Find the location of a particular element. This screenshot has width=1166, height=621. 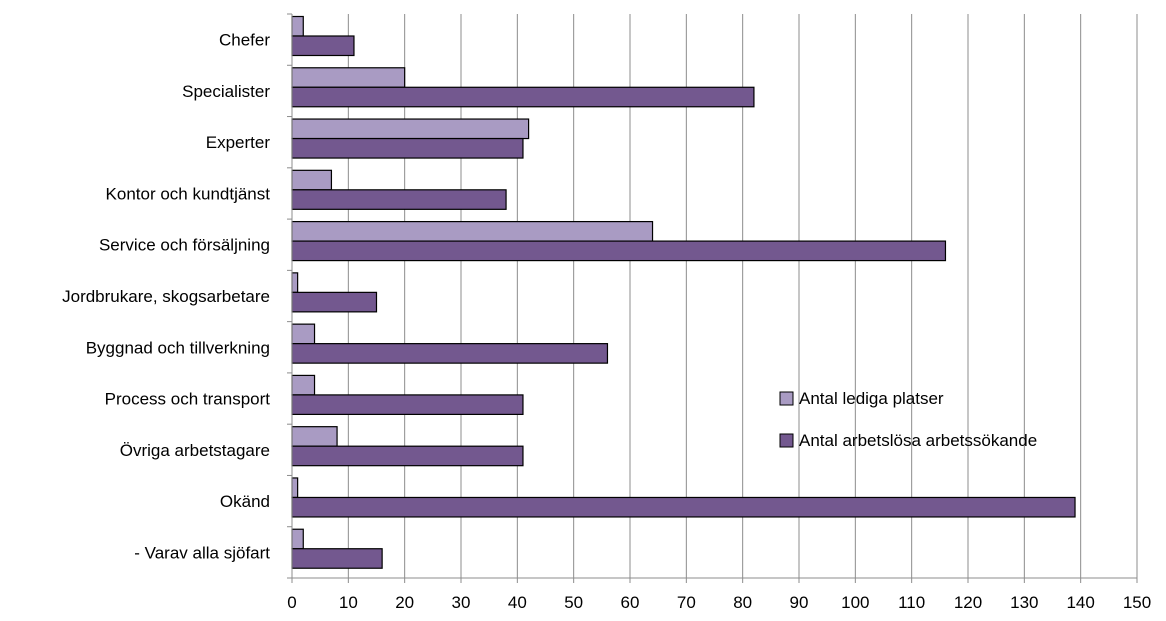

x-tick-label: 110 is located at coordinates (911, 602).